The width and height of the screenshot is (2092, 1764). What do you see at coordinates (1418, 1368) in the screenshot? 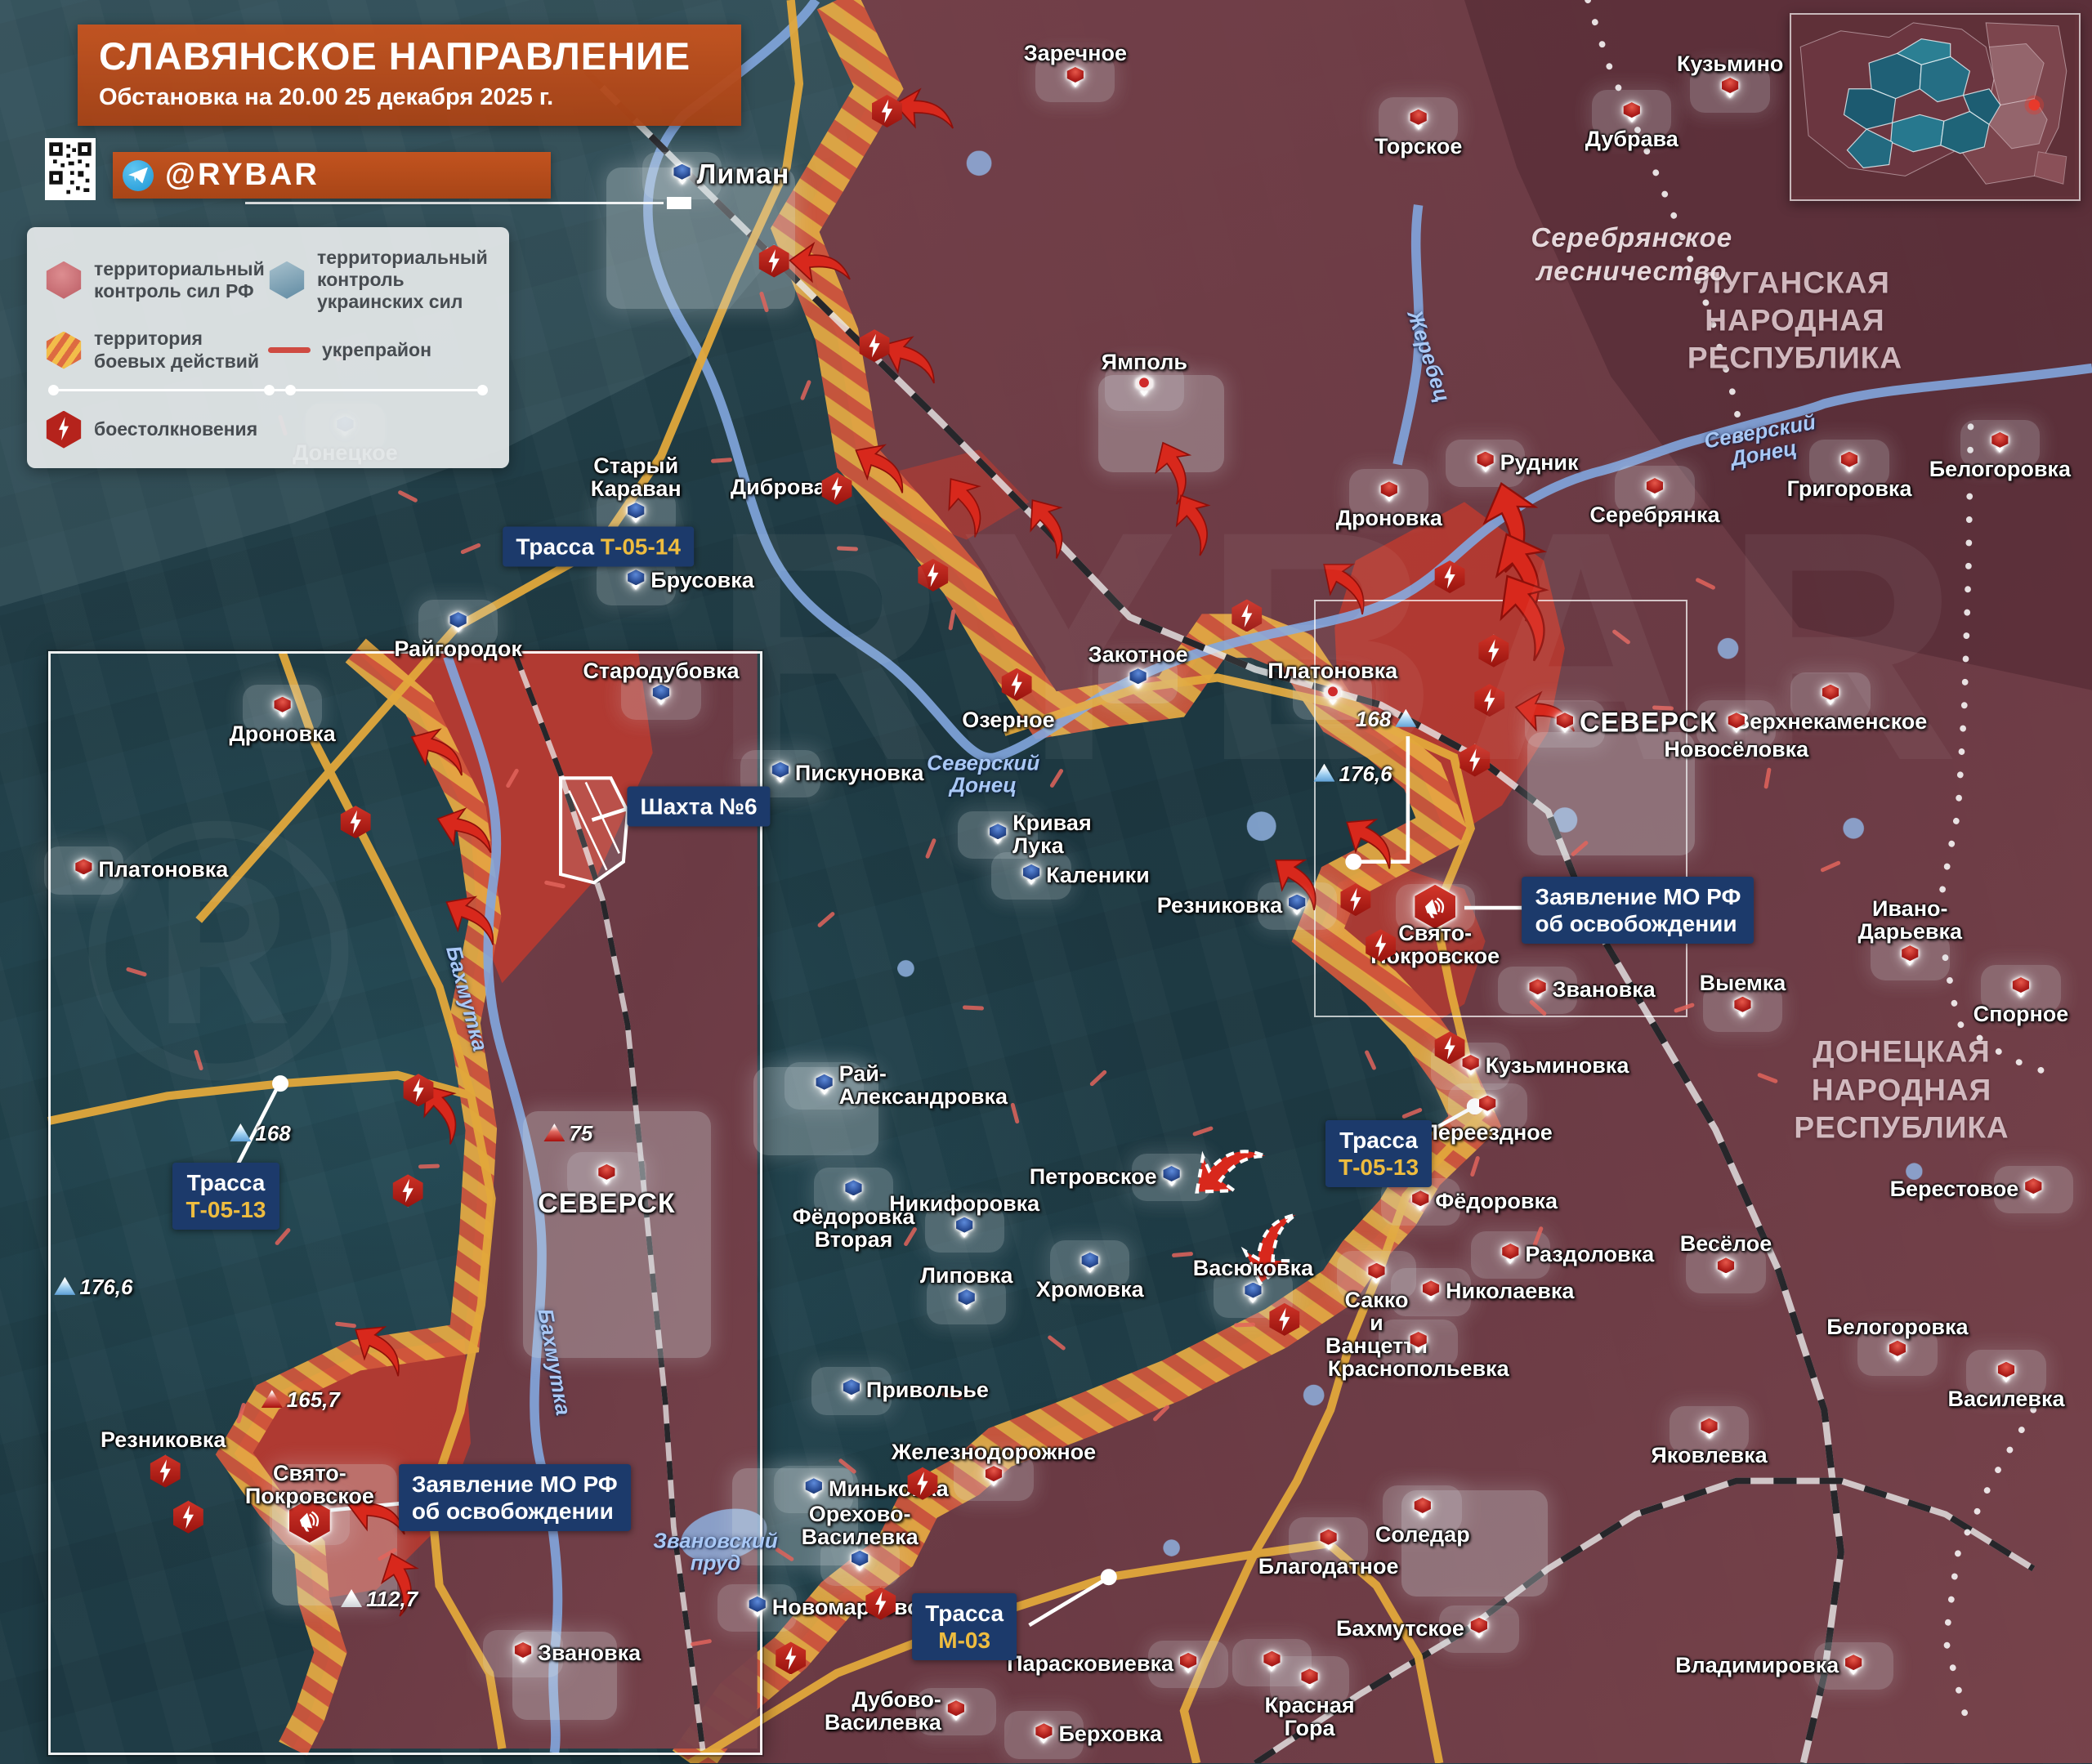
I see `town-label: Краснопольевка` at bounding box center [1418, 1368].